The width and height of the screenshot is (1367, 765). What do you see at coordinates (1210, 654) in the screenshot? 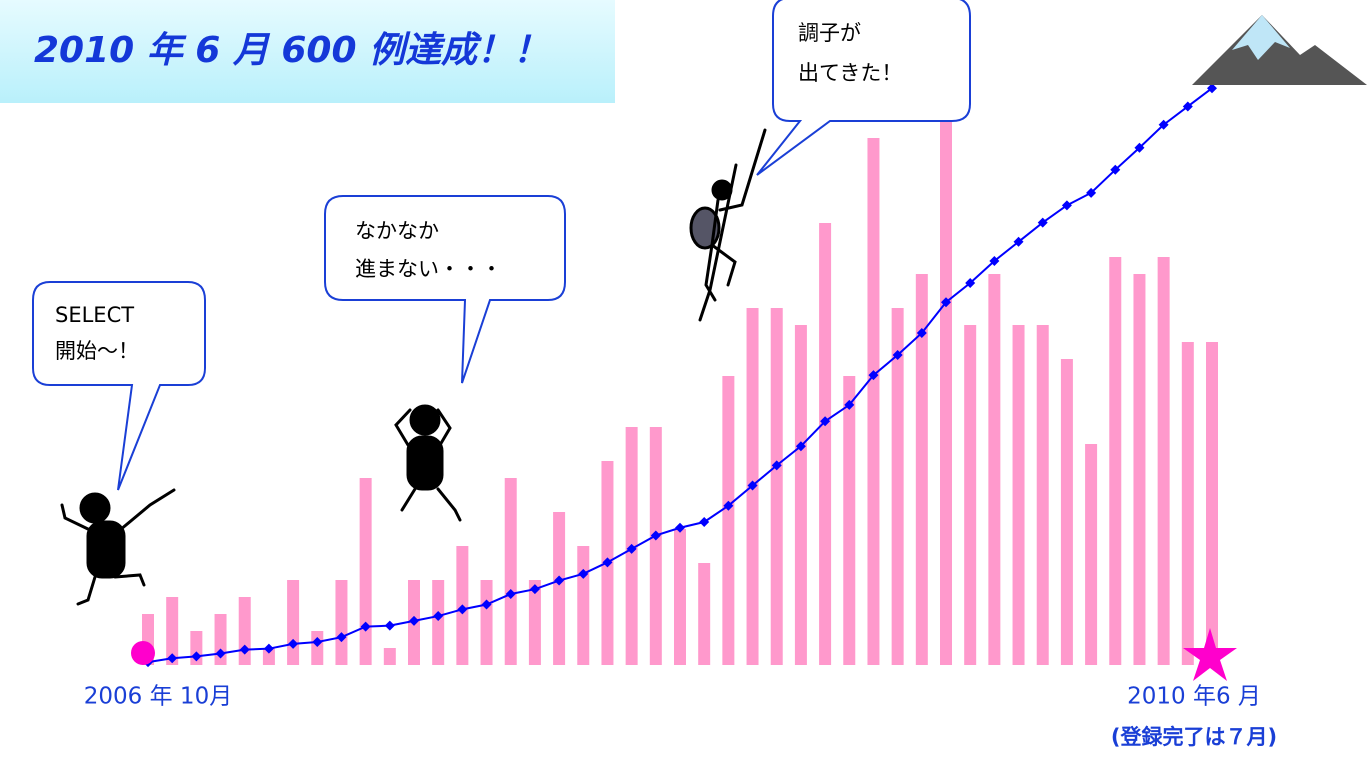
I see `end-marker` at bounding box center [1210, 654].